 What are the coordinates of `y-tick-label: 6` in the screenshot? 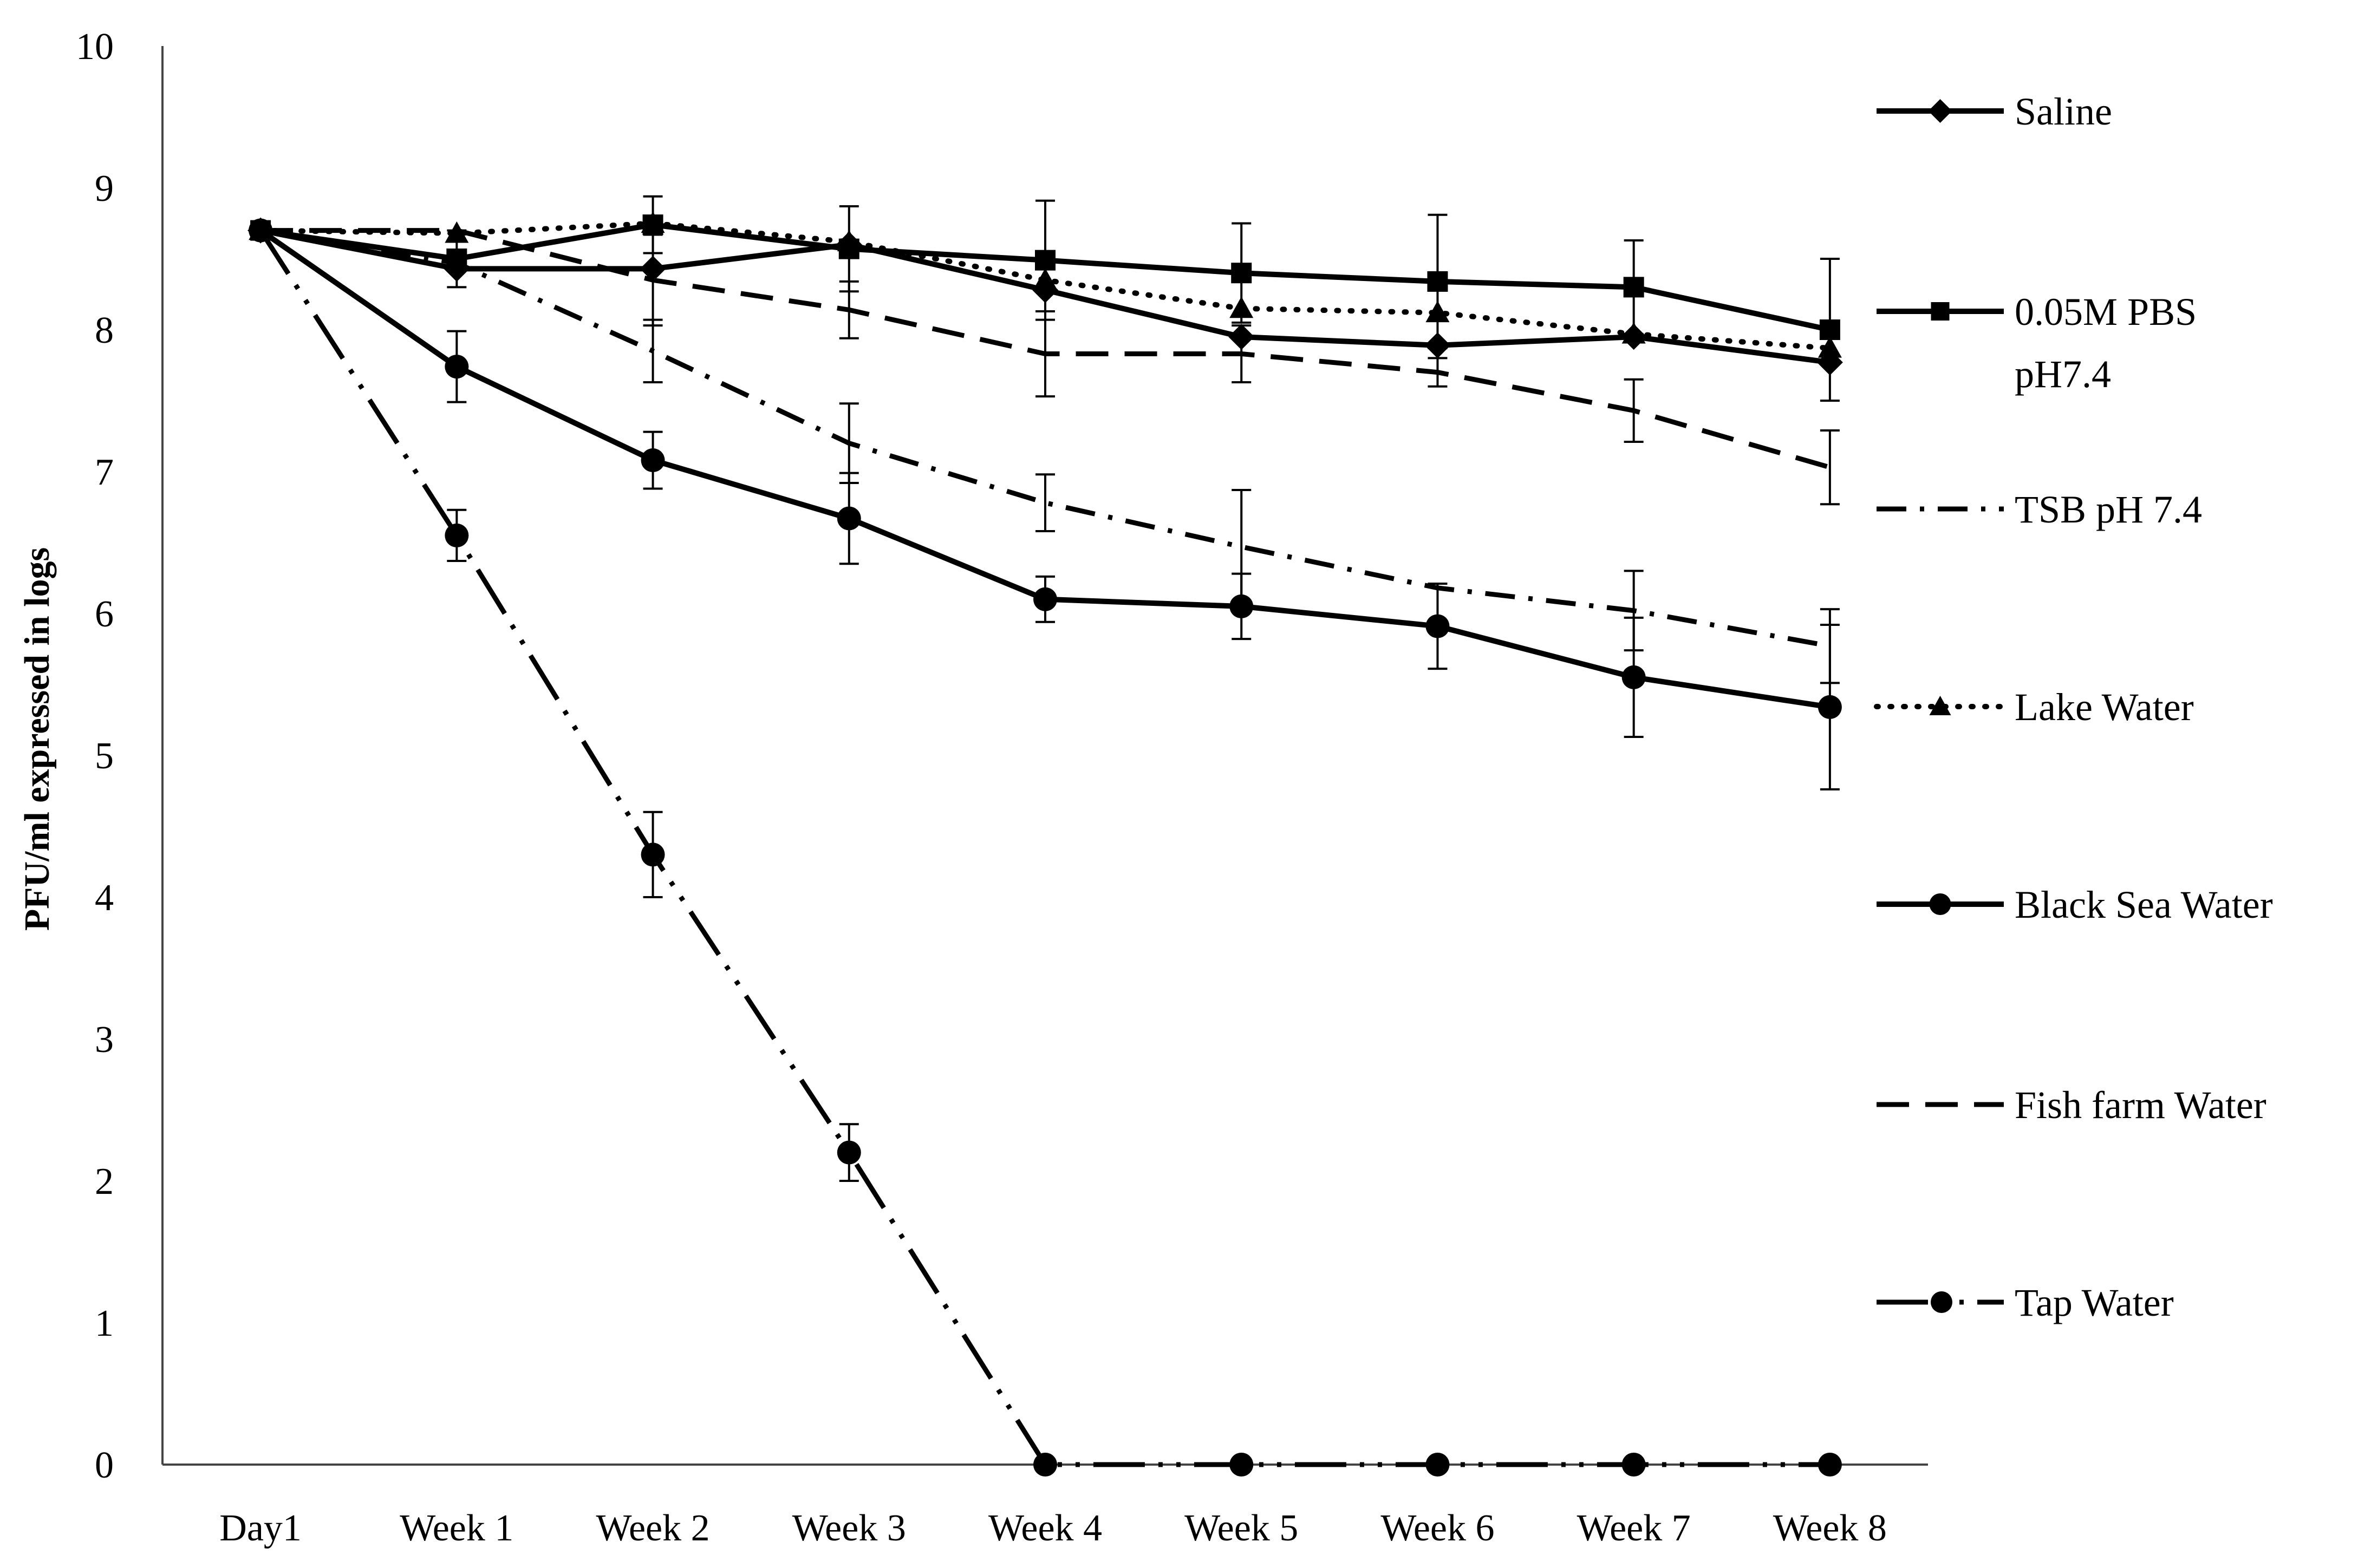 It's located at (104, 614).